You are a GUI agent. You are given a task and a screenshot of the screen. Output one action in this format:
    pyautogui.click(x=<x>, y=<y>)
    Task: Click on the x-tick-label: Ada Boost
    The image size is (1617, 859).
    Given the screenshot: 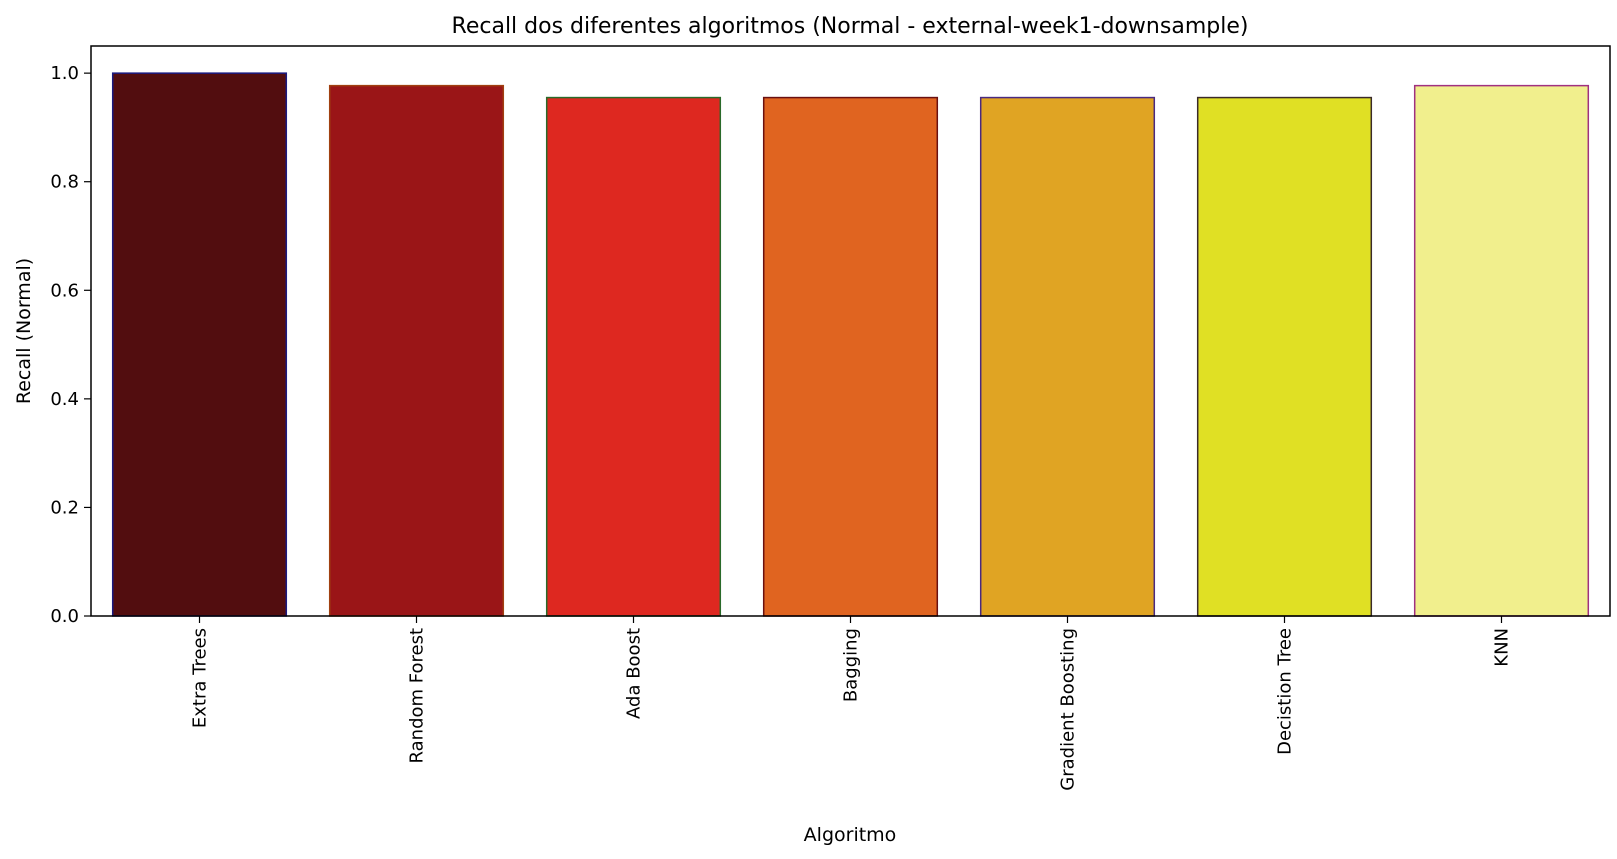 What is the action you would take?
    pyautogui.click(x=634, y=673)
    